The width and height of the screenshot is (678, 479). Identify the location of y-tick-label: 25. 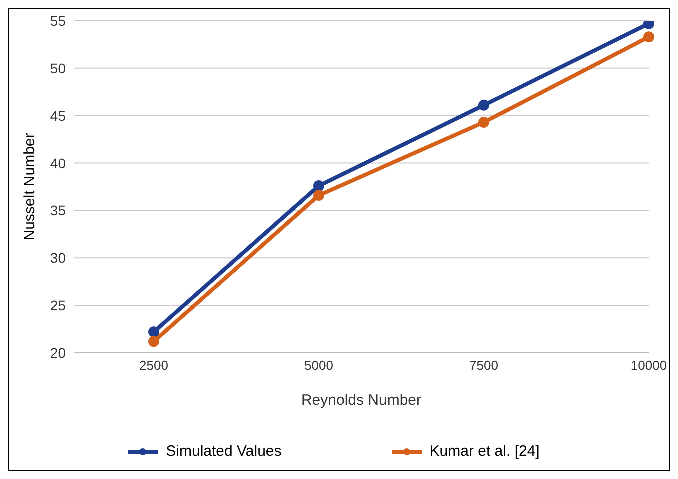
(58, 306).